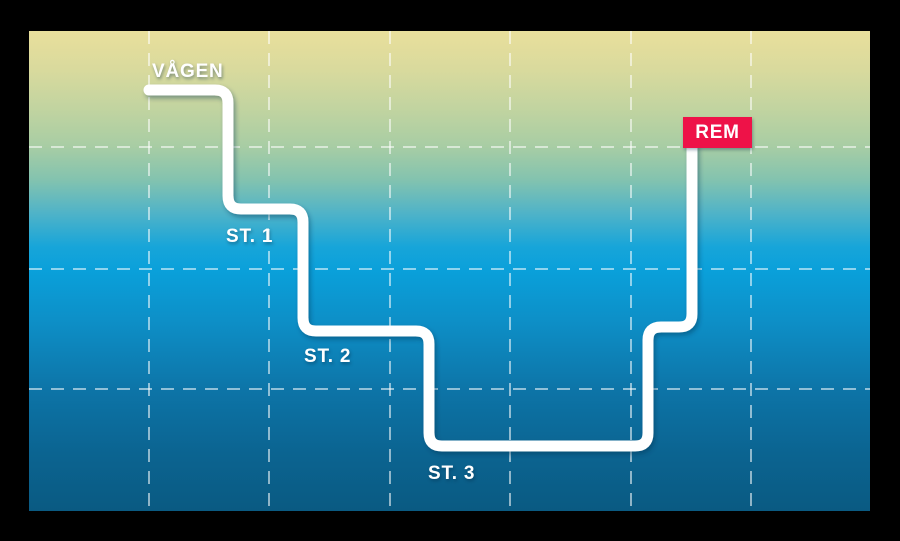  Describe the element at coordinates (250, 236) in the screenshot. I see `station-label-st1: ST. 1` at that location.